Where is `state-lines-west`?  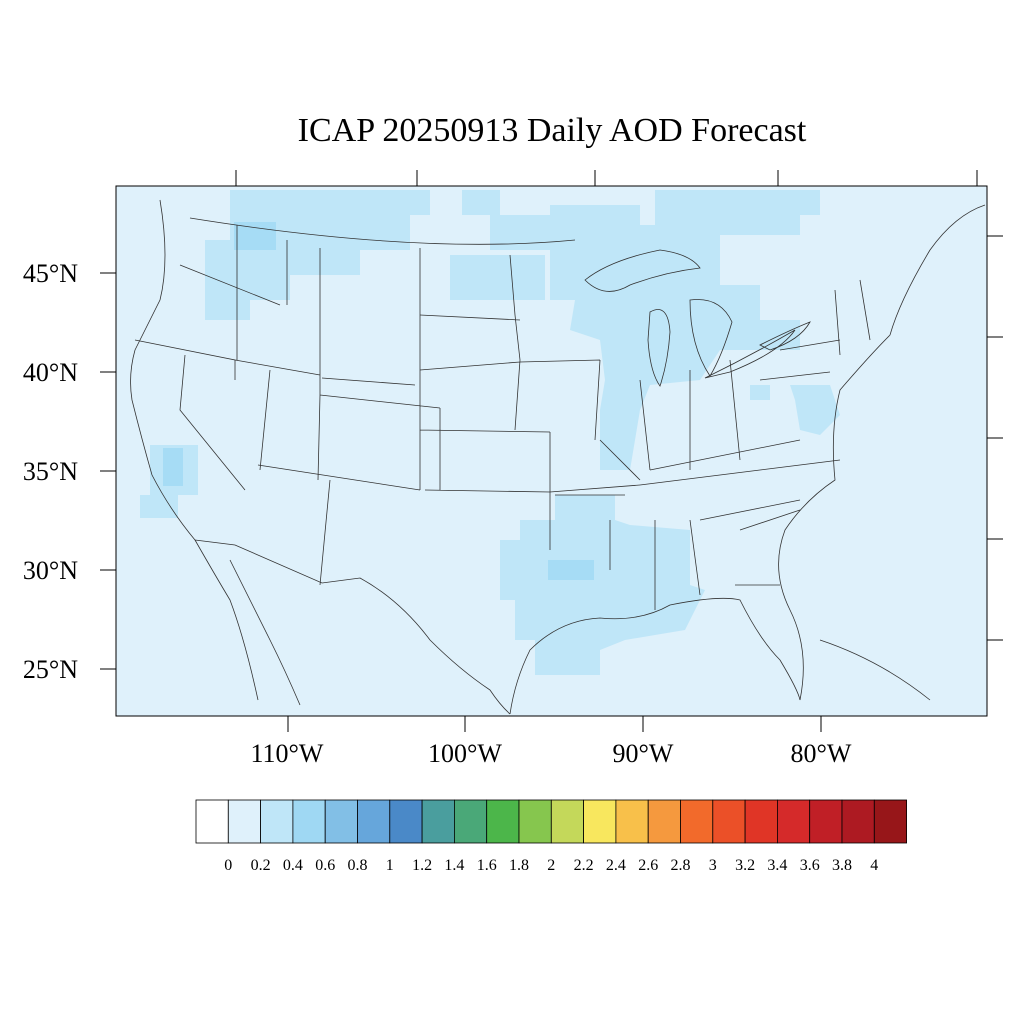 state-lines-west is located at coordinates (342, 405).